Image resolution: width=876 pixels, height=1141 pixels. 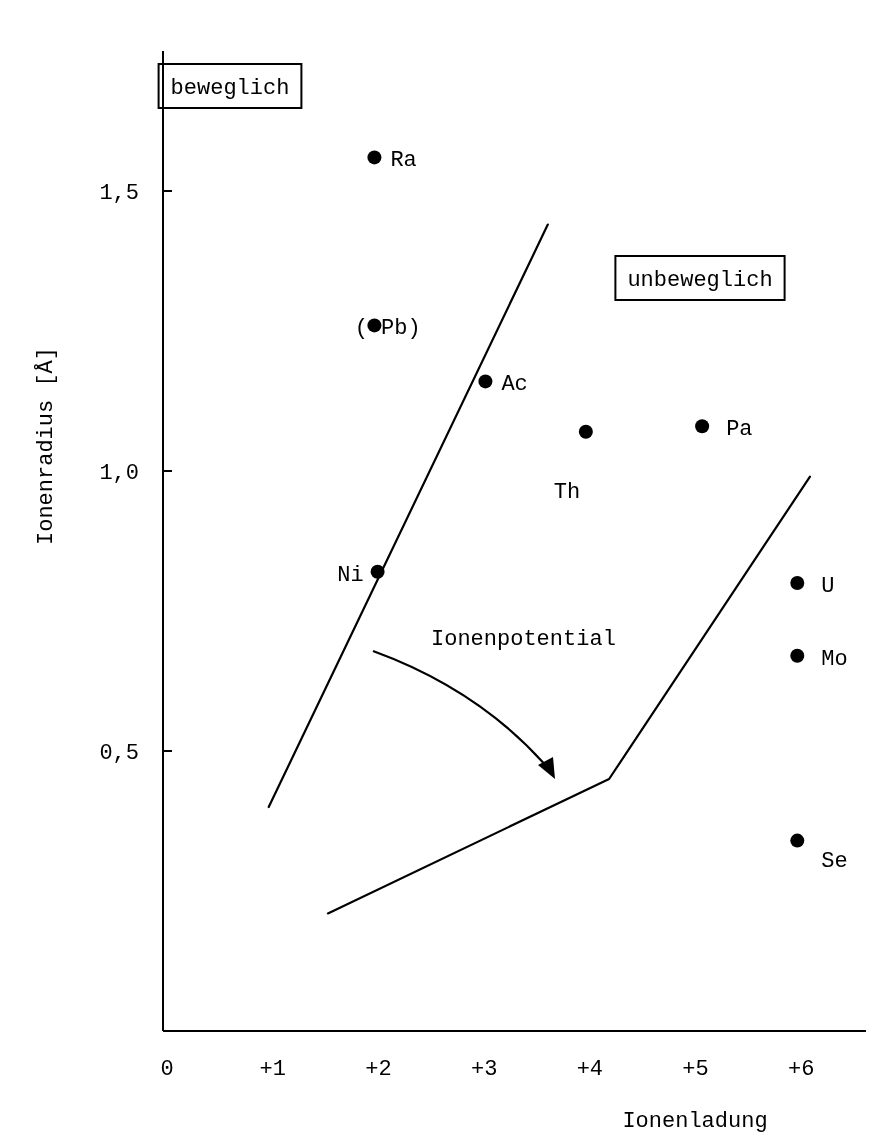 What do you see at coordinates (801, 1069) in the screenshot?
I see `x-tick-label: +6` at bounding box center [801, 1069].